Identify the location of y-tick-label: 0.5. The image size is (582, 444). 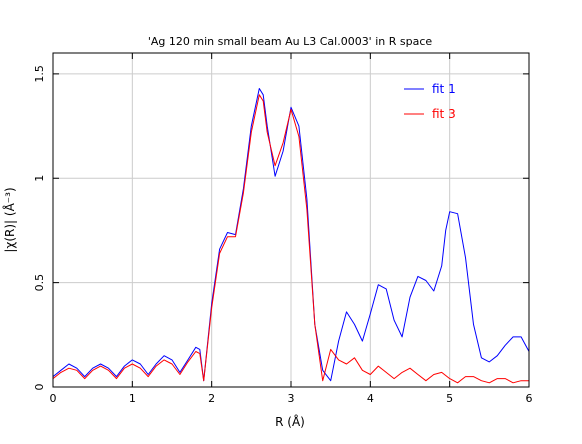
(39, 283).